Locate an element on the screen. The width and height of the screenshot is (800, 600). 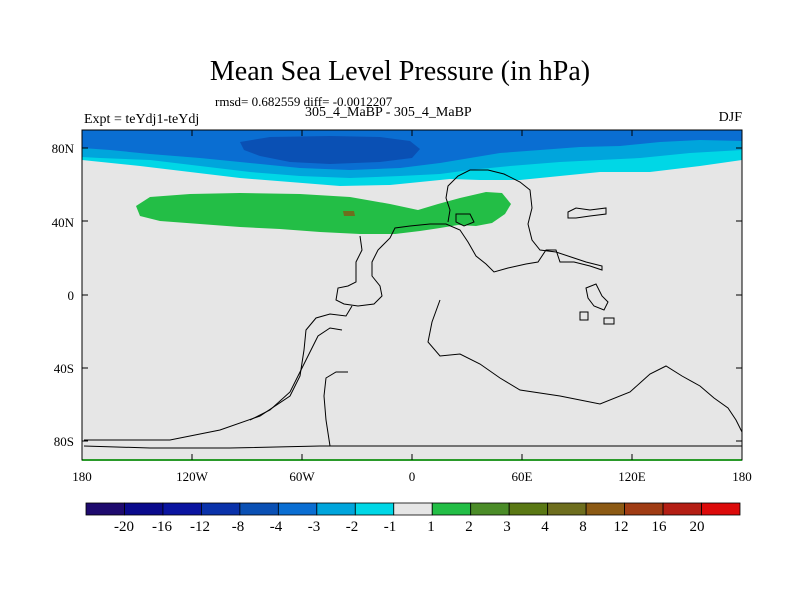
colorbar-label: 2 is located at coordinates (469, 527).